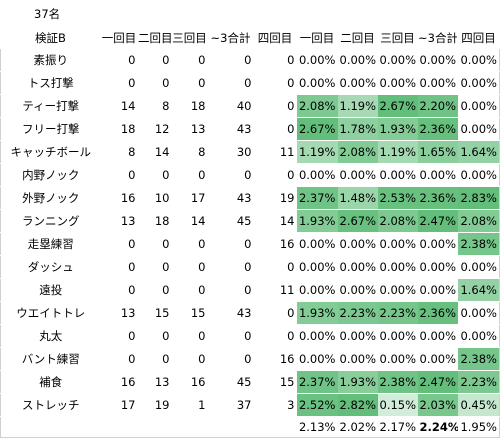 The image size is (503, 439). I want to click on cell: 1.78%, so click(357, 129).